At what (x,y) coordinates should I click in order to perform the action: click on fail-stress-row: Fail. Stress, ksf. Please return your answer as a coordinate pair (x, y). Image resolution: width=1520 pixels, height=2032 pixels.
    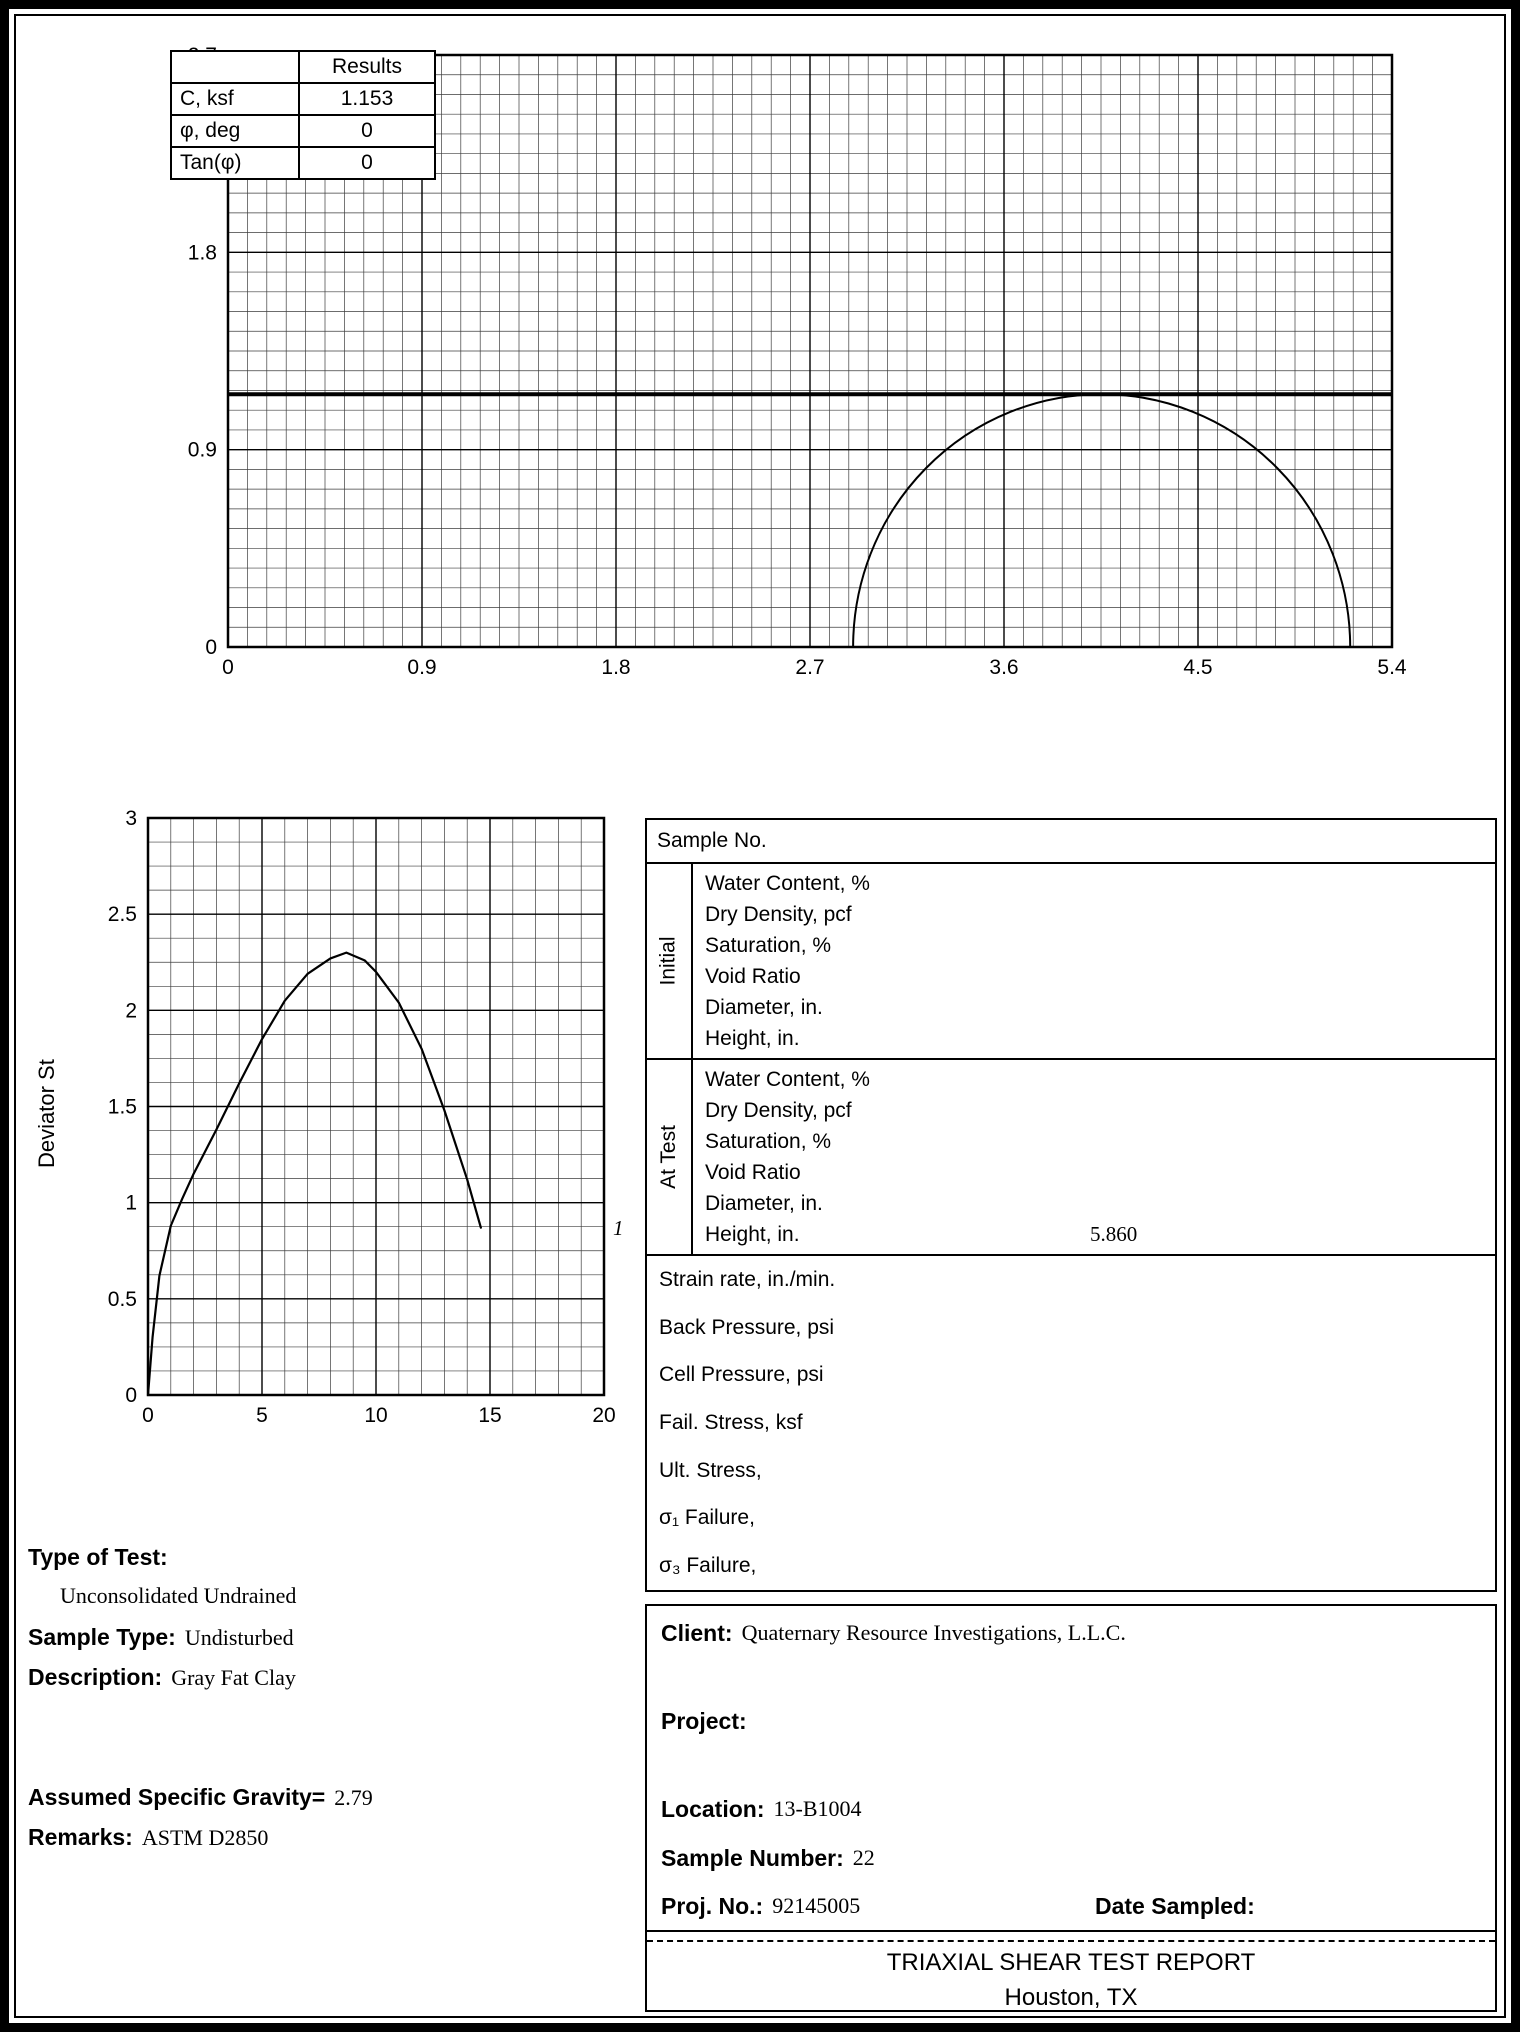
    Looking at the image, I should click on (731, 1423).